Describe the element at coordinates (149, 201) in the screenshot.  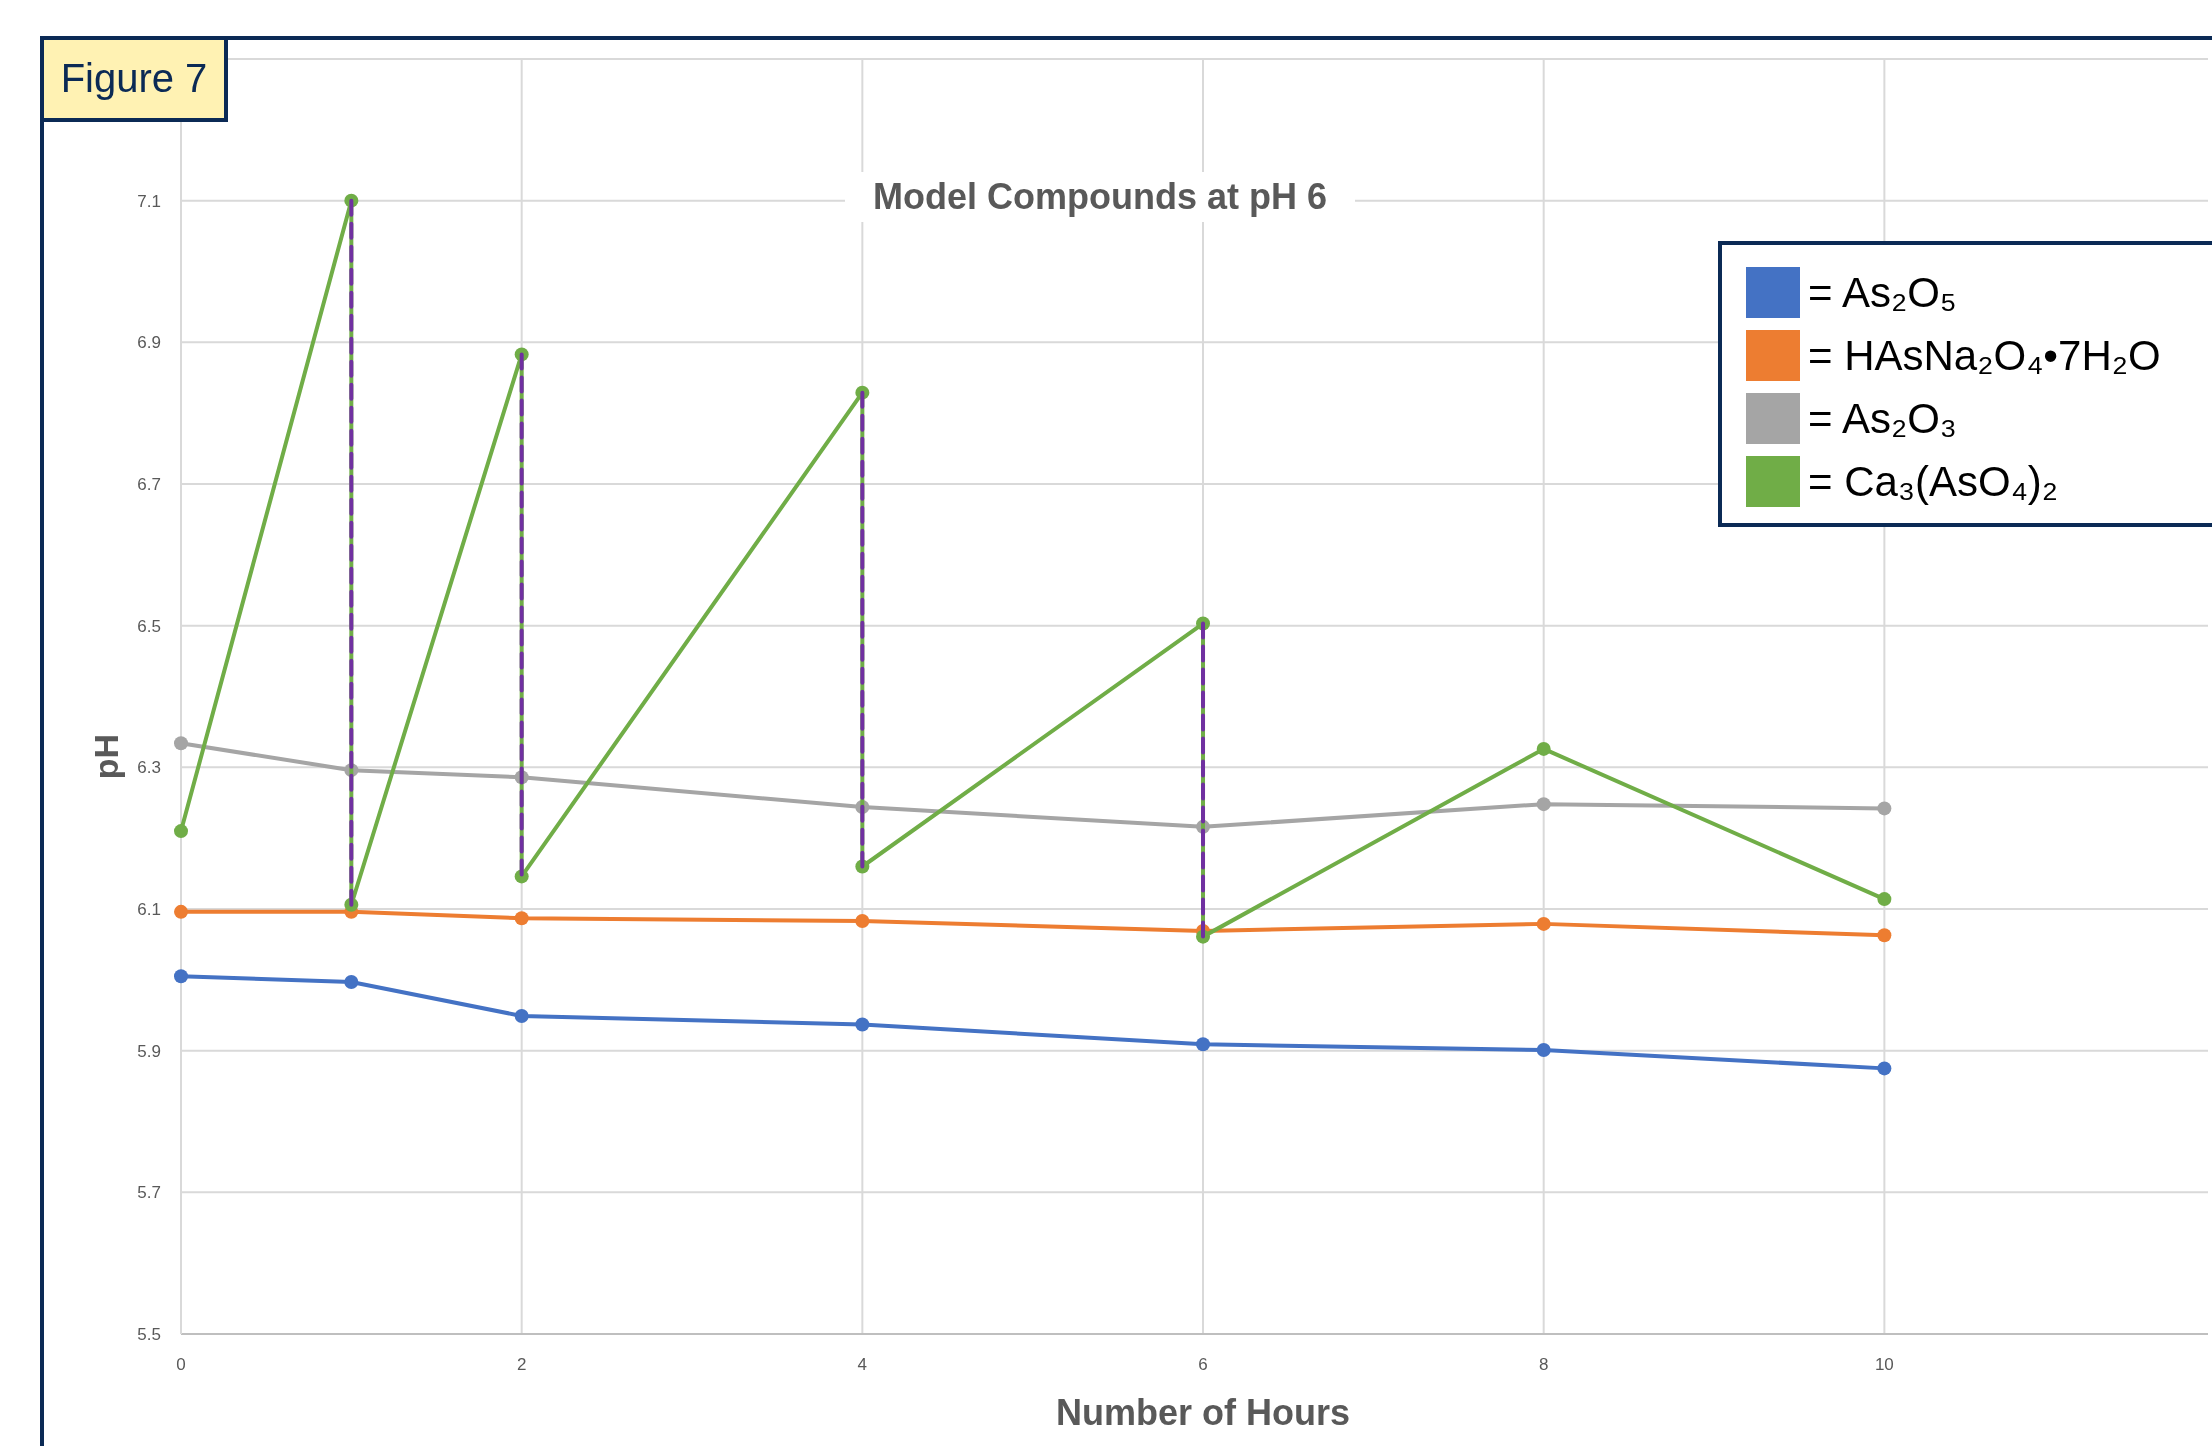
I see `y-tick-label: 7.1` at that location.